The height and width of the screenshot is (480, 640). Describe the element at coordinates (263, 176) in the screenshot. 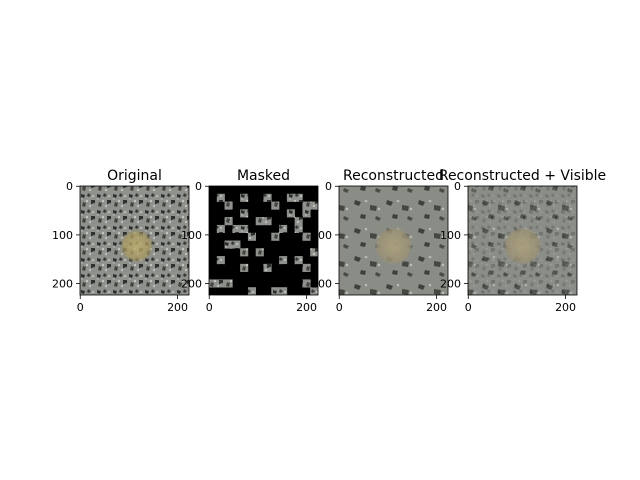

I see `panel-title: Masked` at that location.